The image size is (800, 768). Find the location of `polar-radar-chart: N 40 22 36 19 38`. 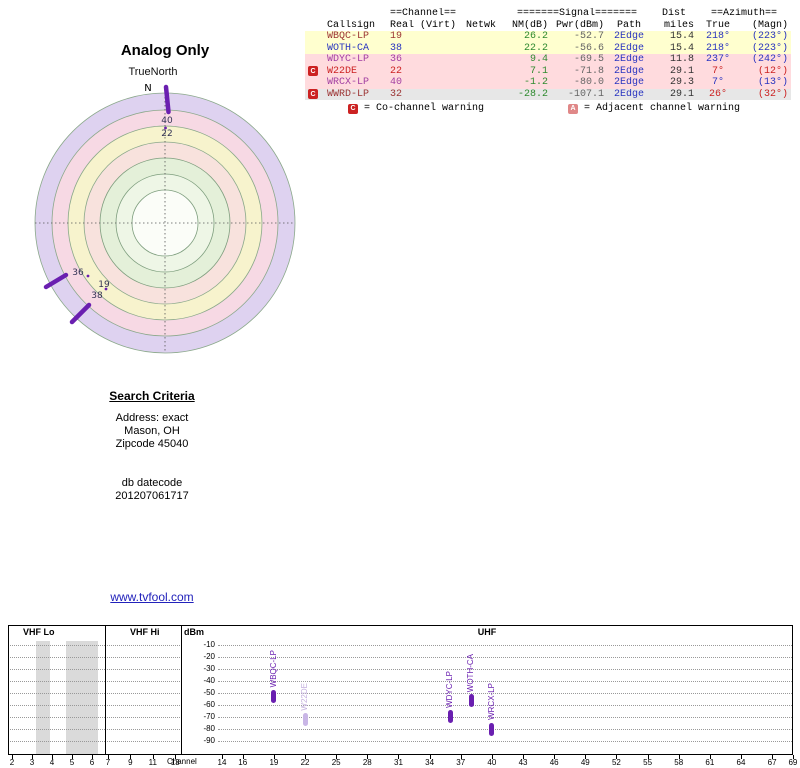

polar-radar-chart: N 40 22 36 19 38 is located at coordinates (165, 218).